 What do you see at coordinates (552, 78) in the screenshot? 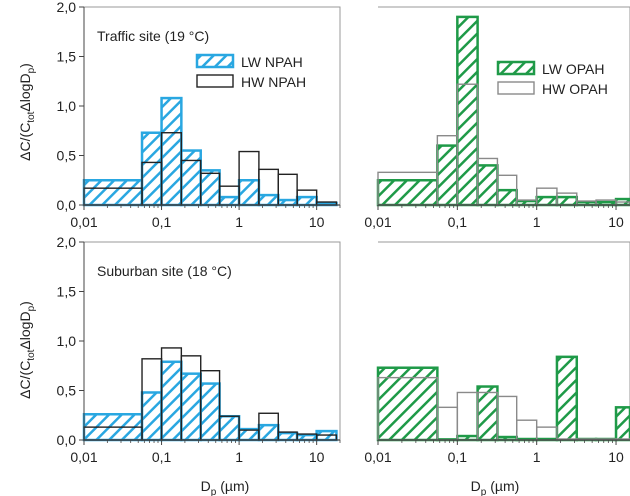
I see `legend: LW OPAH HW OPAH` at bounding box center [552, 78].